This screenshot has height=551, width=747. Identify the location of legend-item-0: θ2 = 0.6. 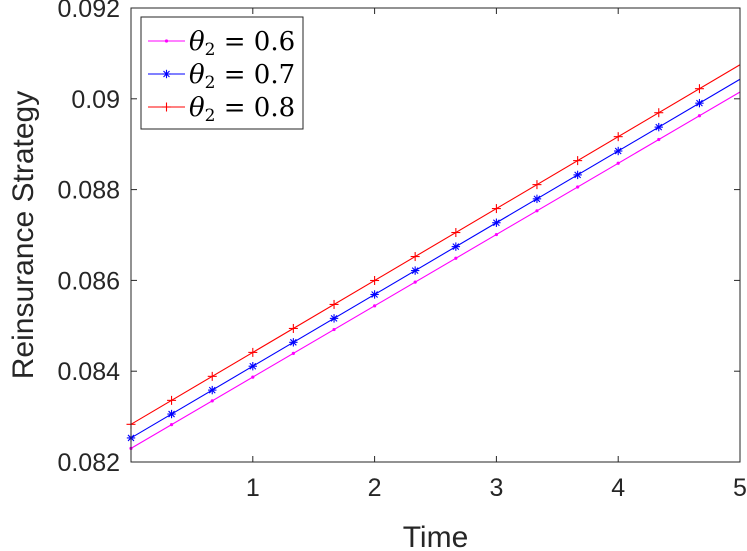
(221, 43).